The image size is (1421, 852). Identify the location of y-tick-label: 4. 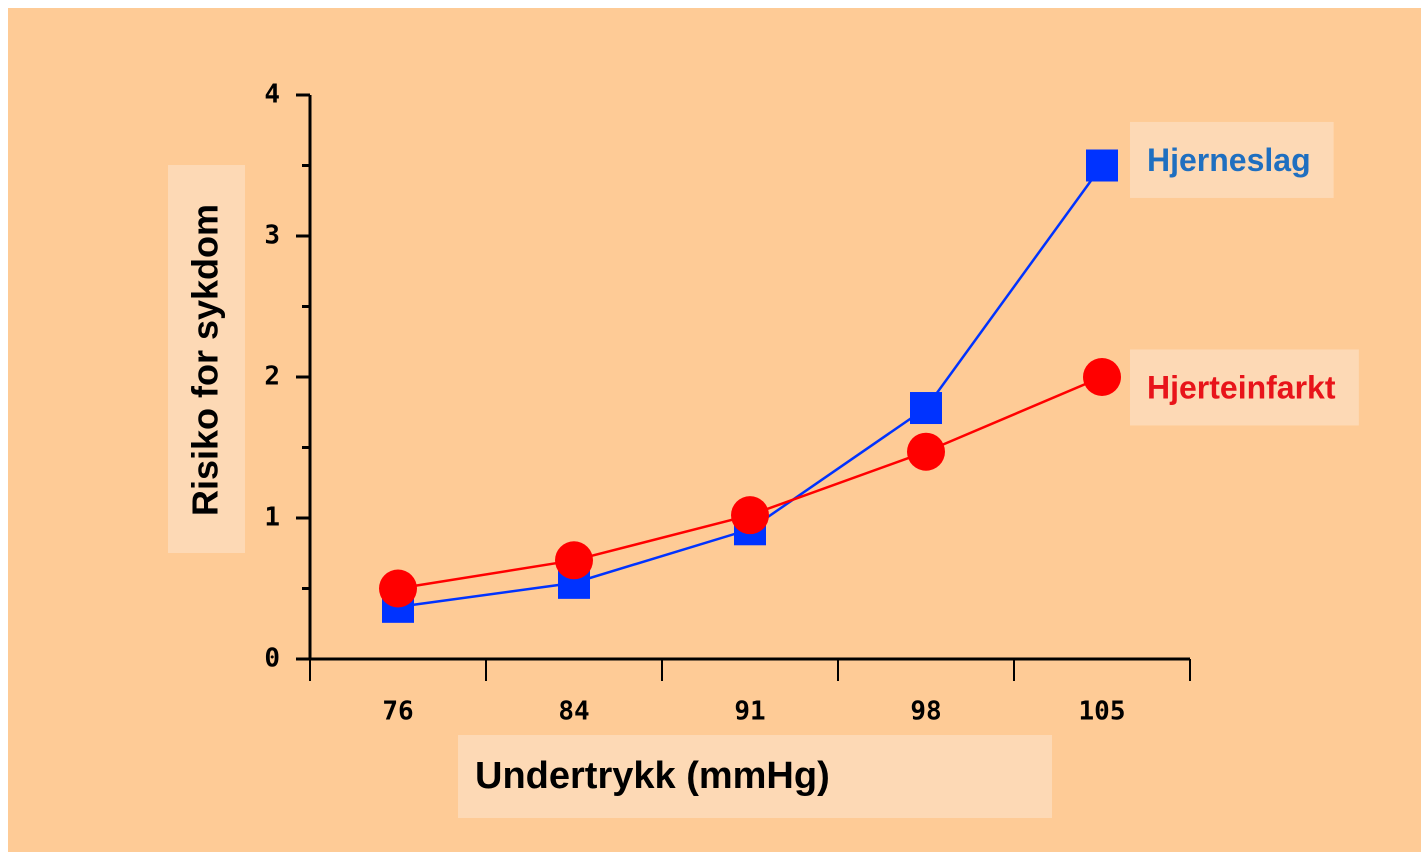
(272, 95).